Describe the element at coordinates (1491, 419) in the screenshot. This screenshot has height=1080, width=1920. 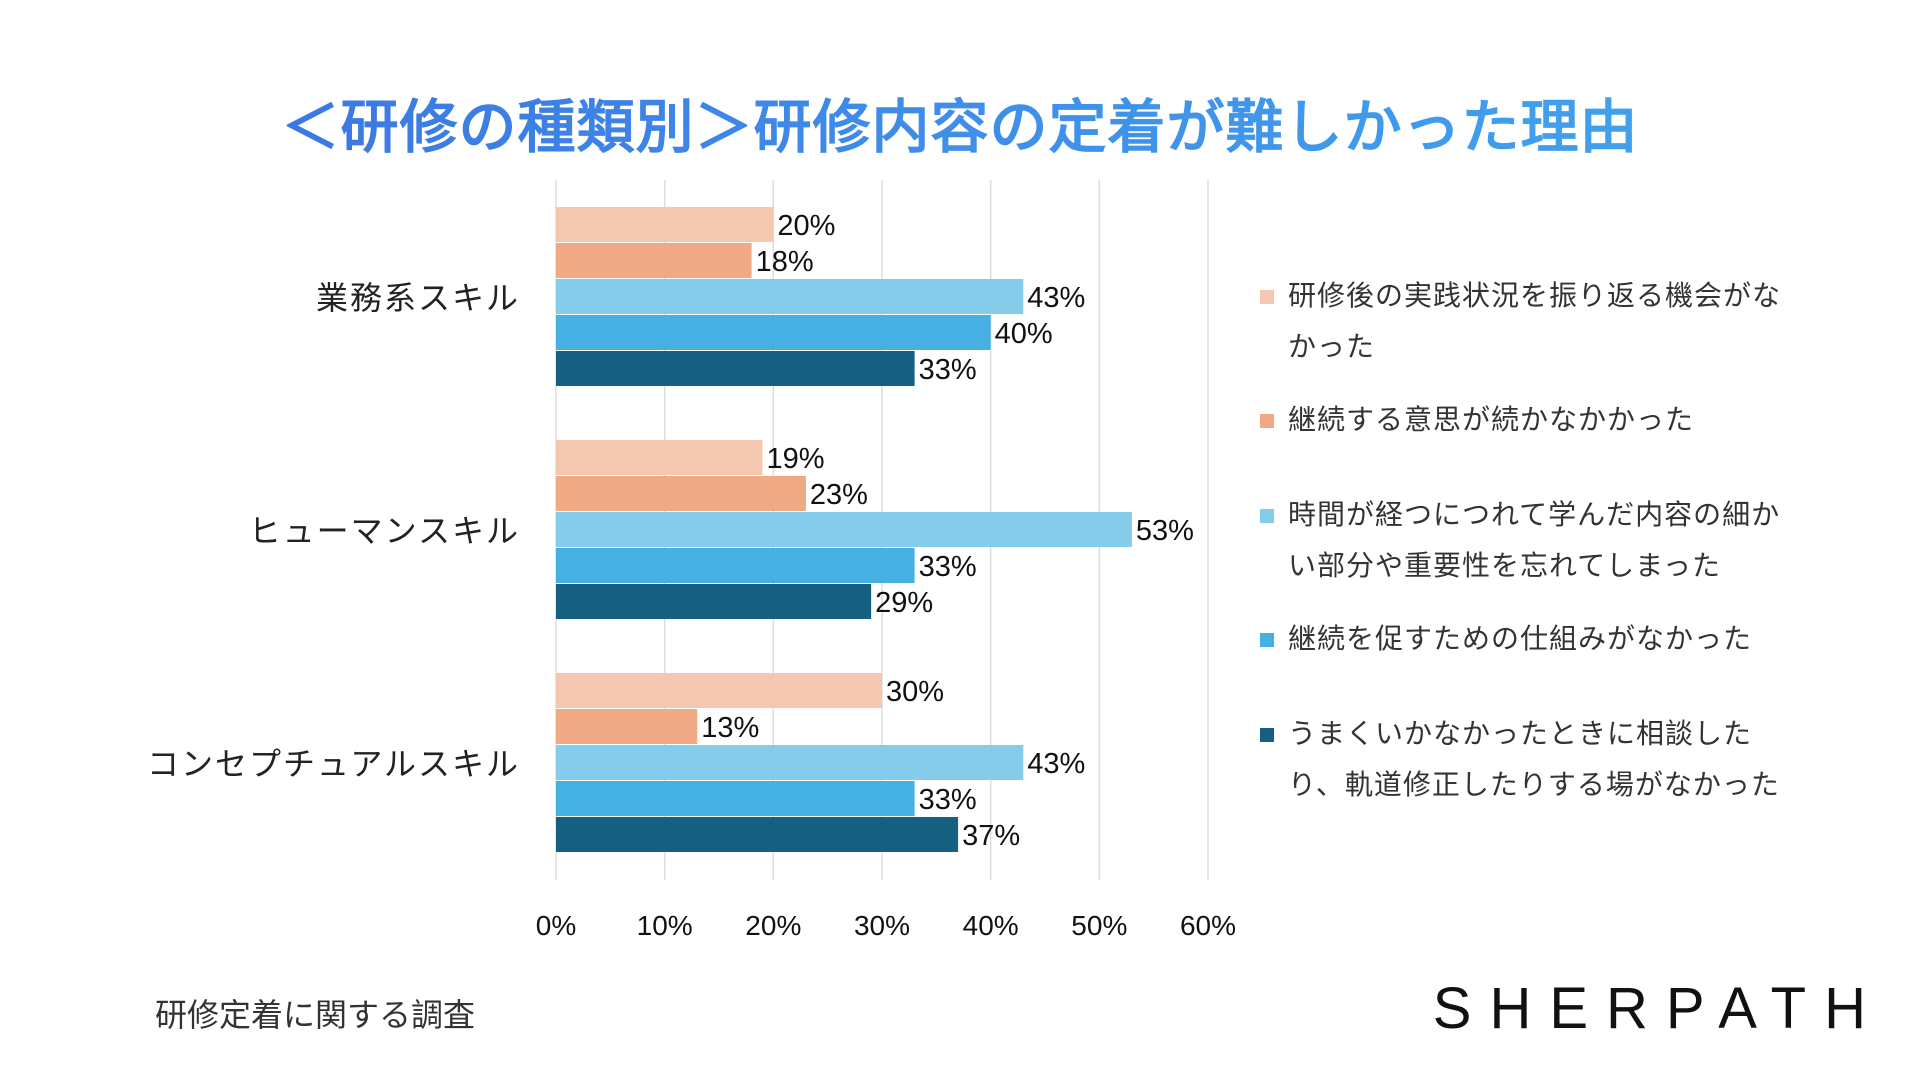
I see `legend-label: 継続する意思が続かなかかった` at that location.